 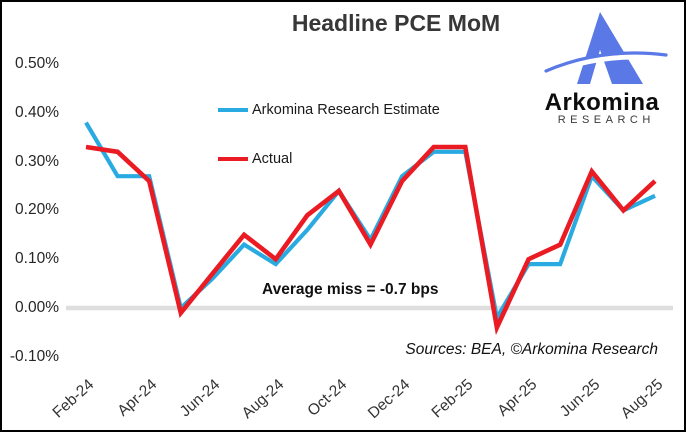 I want to click on y-axis-label: 0.20%, so click(x=37, y=210).